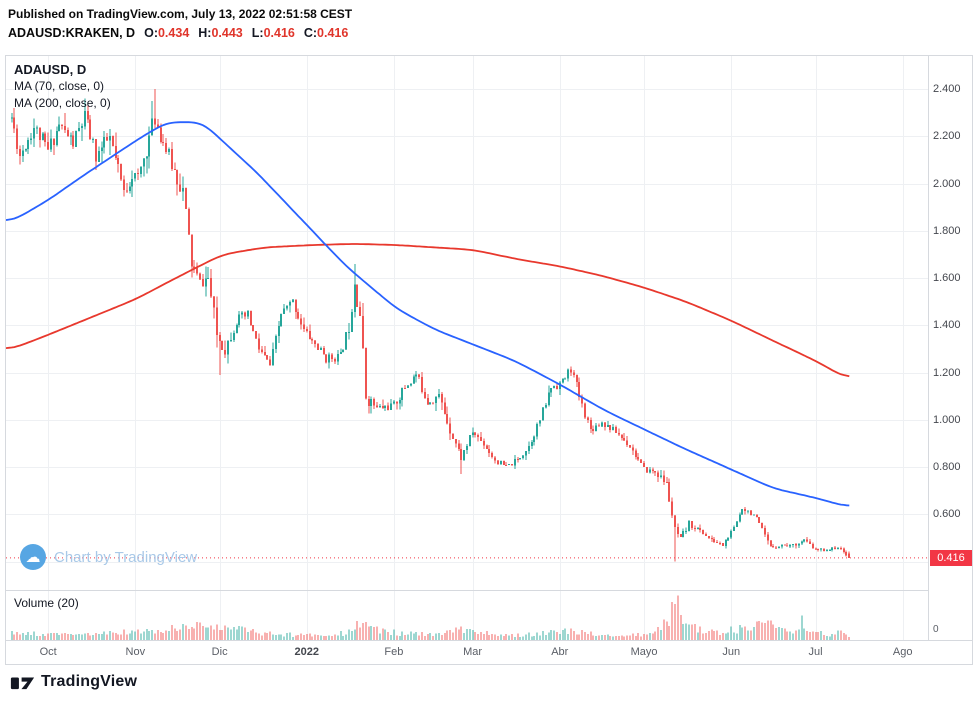 The width and height of the screenshot is (978, 702). What do you see at coordinates (947, 325) in the screenshot?
I see `price-axis-label: 1.400` at bounding box center [947, 325].